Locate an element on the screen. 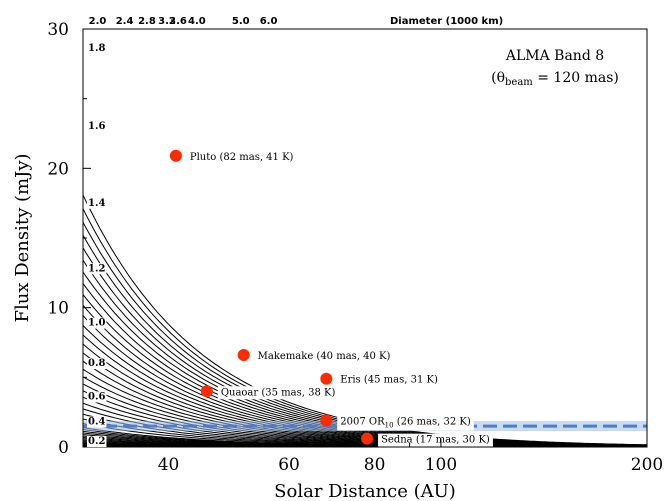 The height and width of the screenshot is (501, 667). diameter-label-top: 5.0 is located at coordinates (241, 21).